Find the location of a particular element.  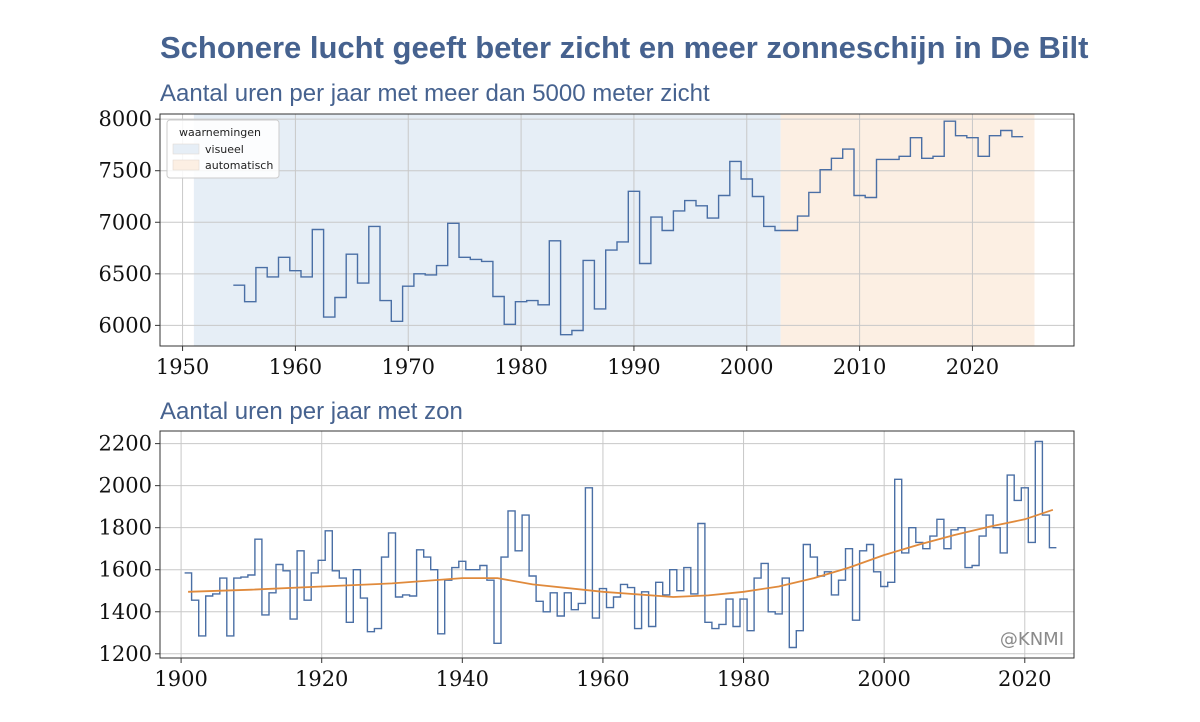

chart-2-title: Aantal uren per jaar met zon is located at coordinates (311, 411).